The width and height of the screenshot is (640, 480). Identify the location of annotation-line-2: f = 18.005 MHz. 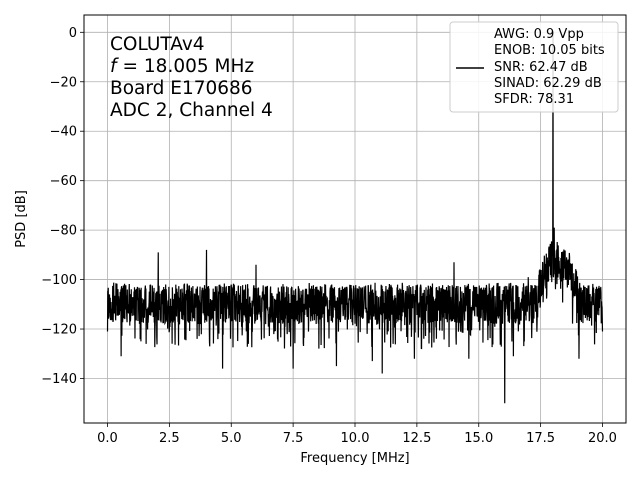
(182, 66).